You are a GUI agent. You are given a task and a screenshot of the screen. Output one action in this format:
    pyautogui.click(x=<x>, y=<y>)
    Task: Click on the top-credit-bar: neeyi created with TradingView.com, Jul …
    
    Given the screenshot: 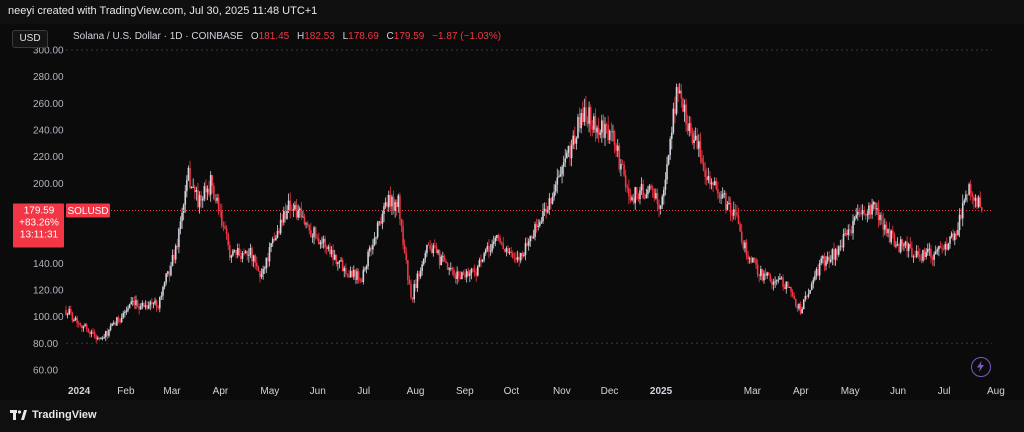 What is the action you would take?
    pyautogui.click(x=512, y=12)
    